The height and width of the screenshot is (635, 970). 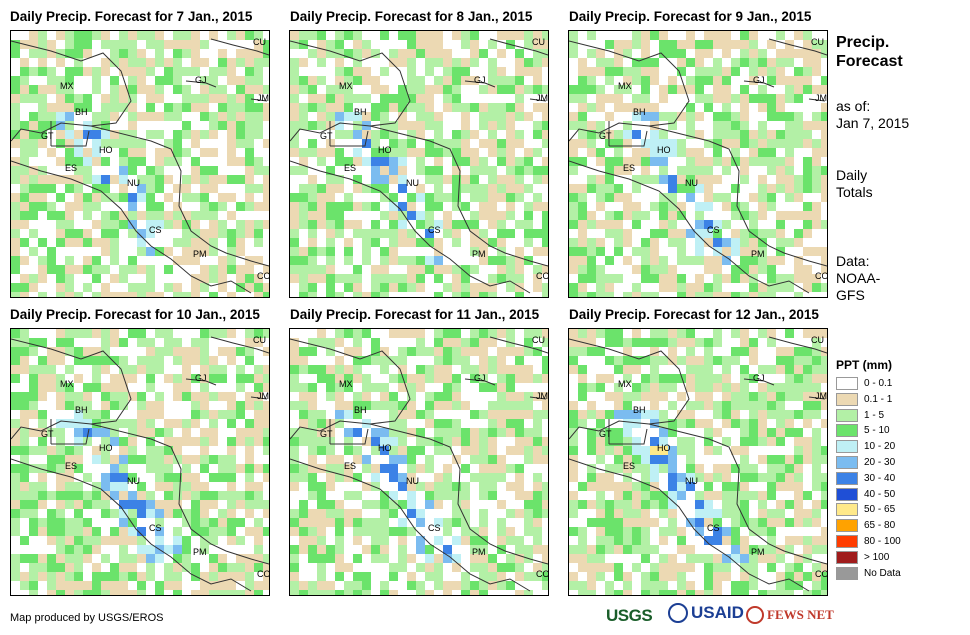 What do you see at coordinates (412, 183) in the screenshot?
I see `country-label: NU` at bounding box center [412, 183].